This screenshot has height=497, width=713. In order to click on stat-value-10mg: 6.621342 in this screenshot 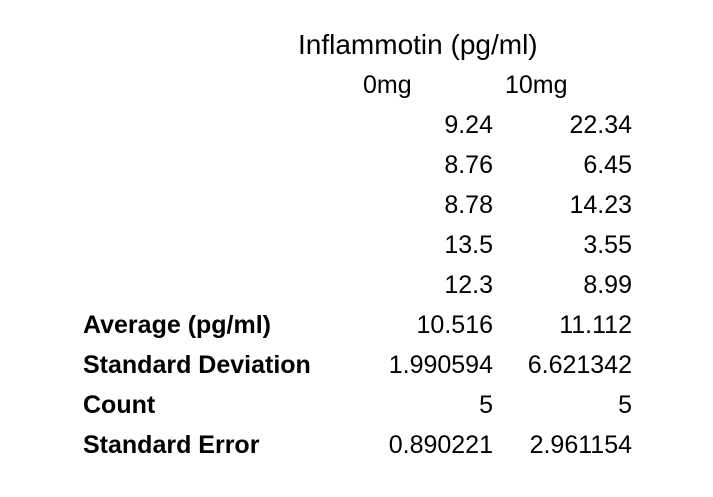, I will do `click(579, 365)`.